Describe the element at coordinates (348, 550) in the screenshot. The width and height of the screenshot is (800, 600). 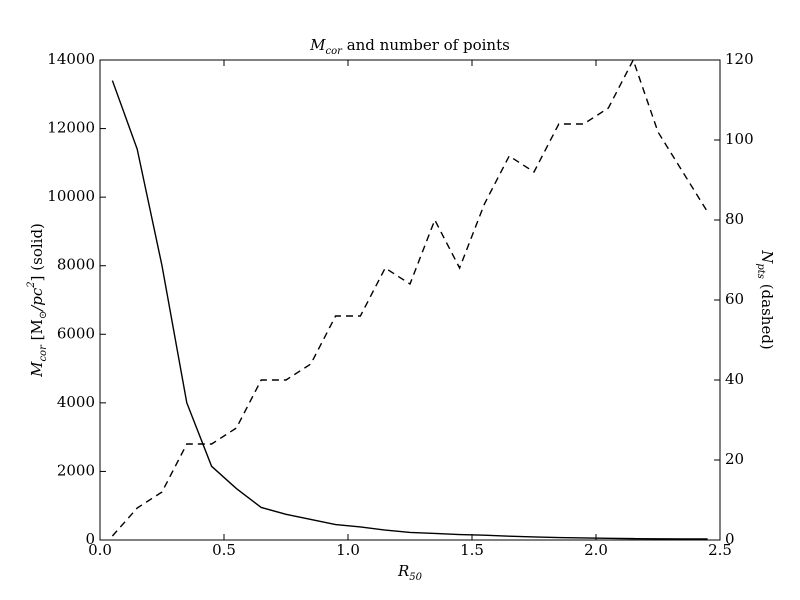
I see `x-tick-label: 1.0` at that location.